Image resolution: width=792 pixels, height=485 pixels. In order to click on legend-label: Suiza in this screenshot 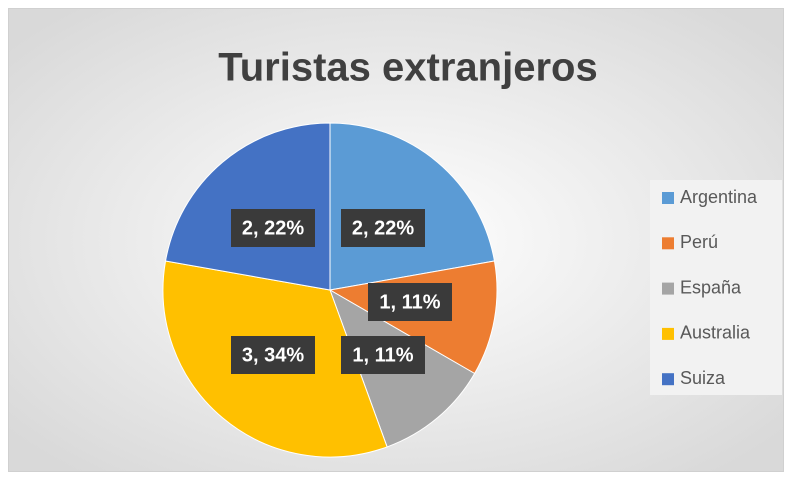, I will do `click(703, 378)`.